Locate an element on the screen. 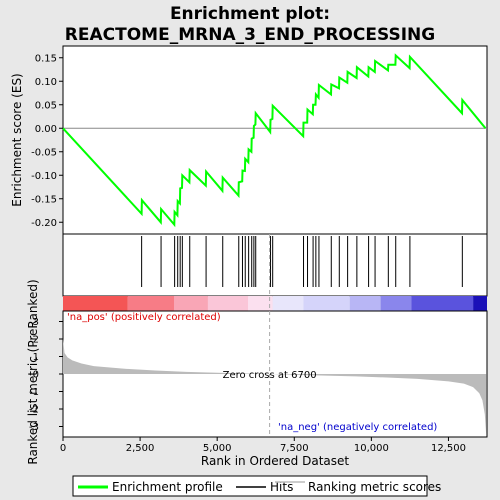 Image resolution: width=500 pixels, height=500 pixels. es-ytick-label: -0.20 is located at coordinates (44, 223).